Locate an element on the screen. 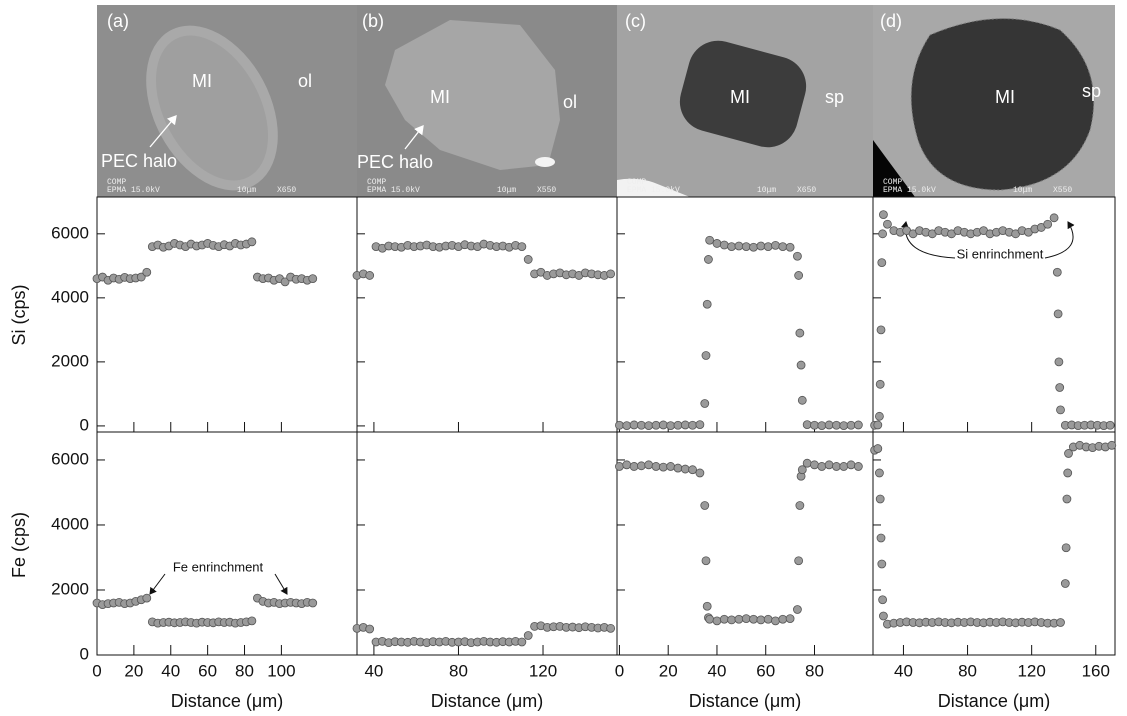 The image size is (1127, 716). annotation: Si enrinchment is located at coordinates (1000, 253).